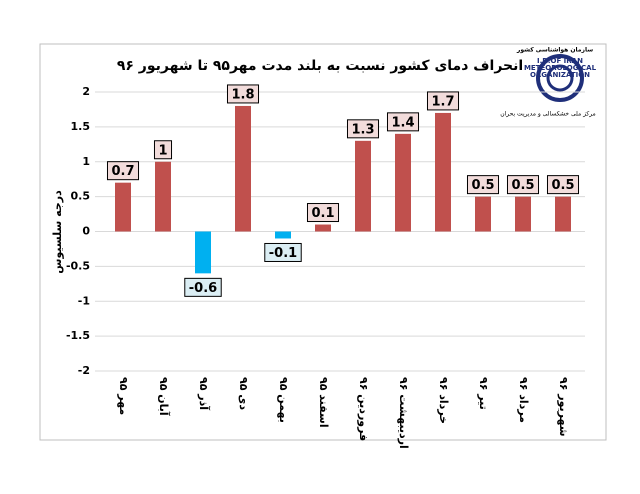 The image size is (640, 494). Describe the element at coordinates (443, 400) in the screenshot. I see `x-tick-label: خرداد ۹۶` at that location.